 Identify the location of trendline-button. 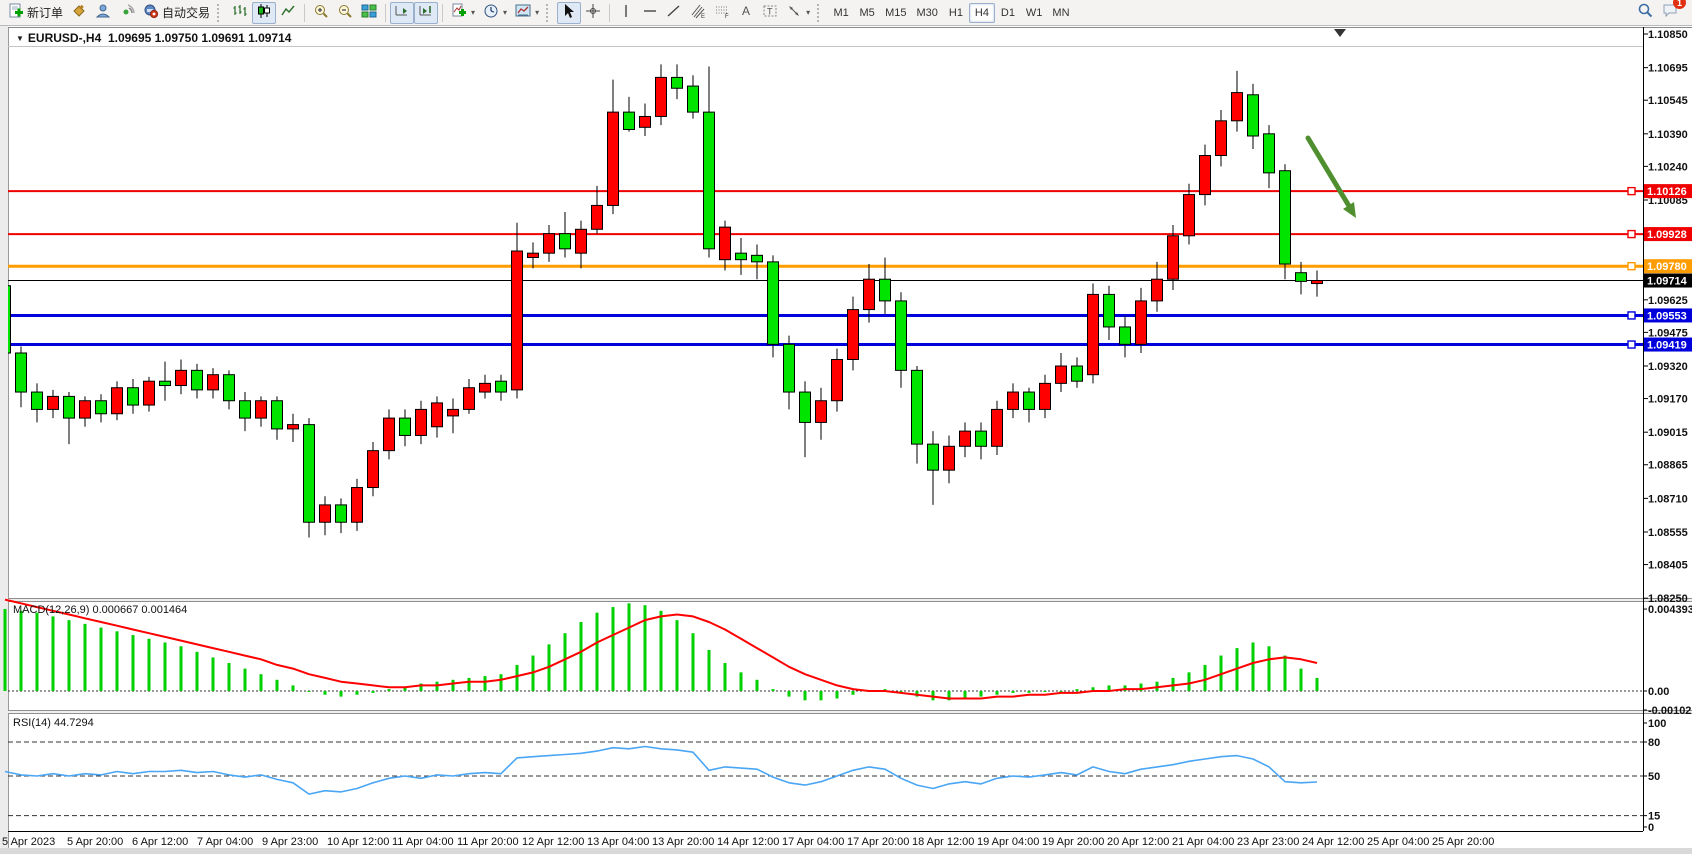
(674, 13).